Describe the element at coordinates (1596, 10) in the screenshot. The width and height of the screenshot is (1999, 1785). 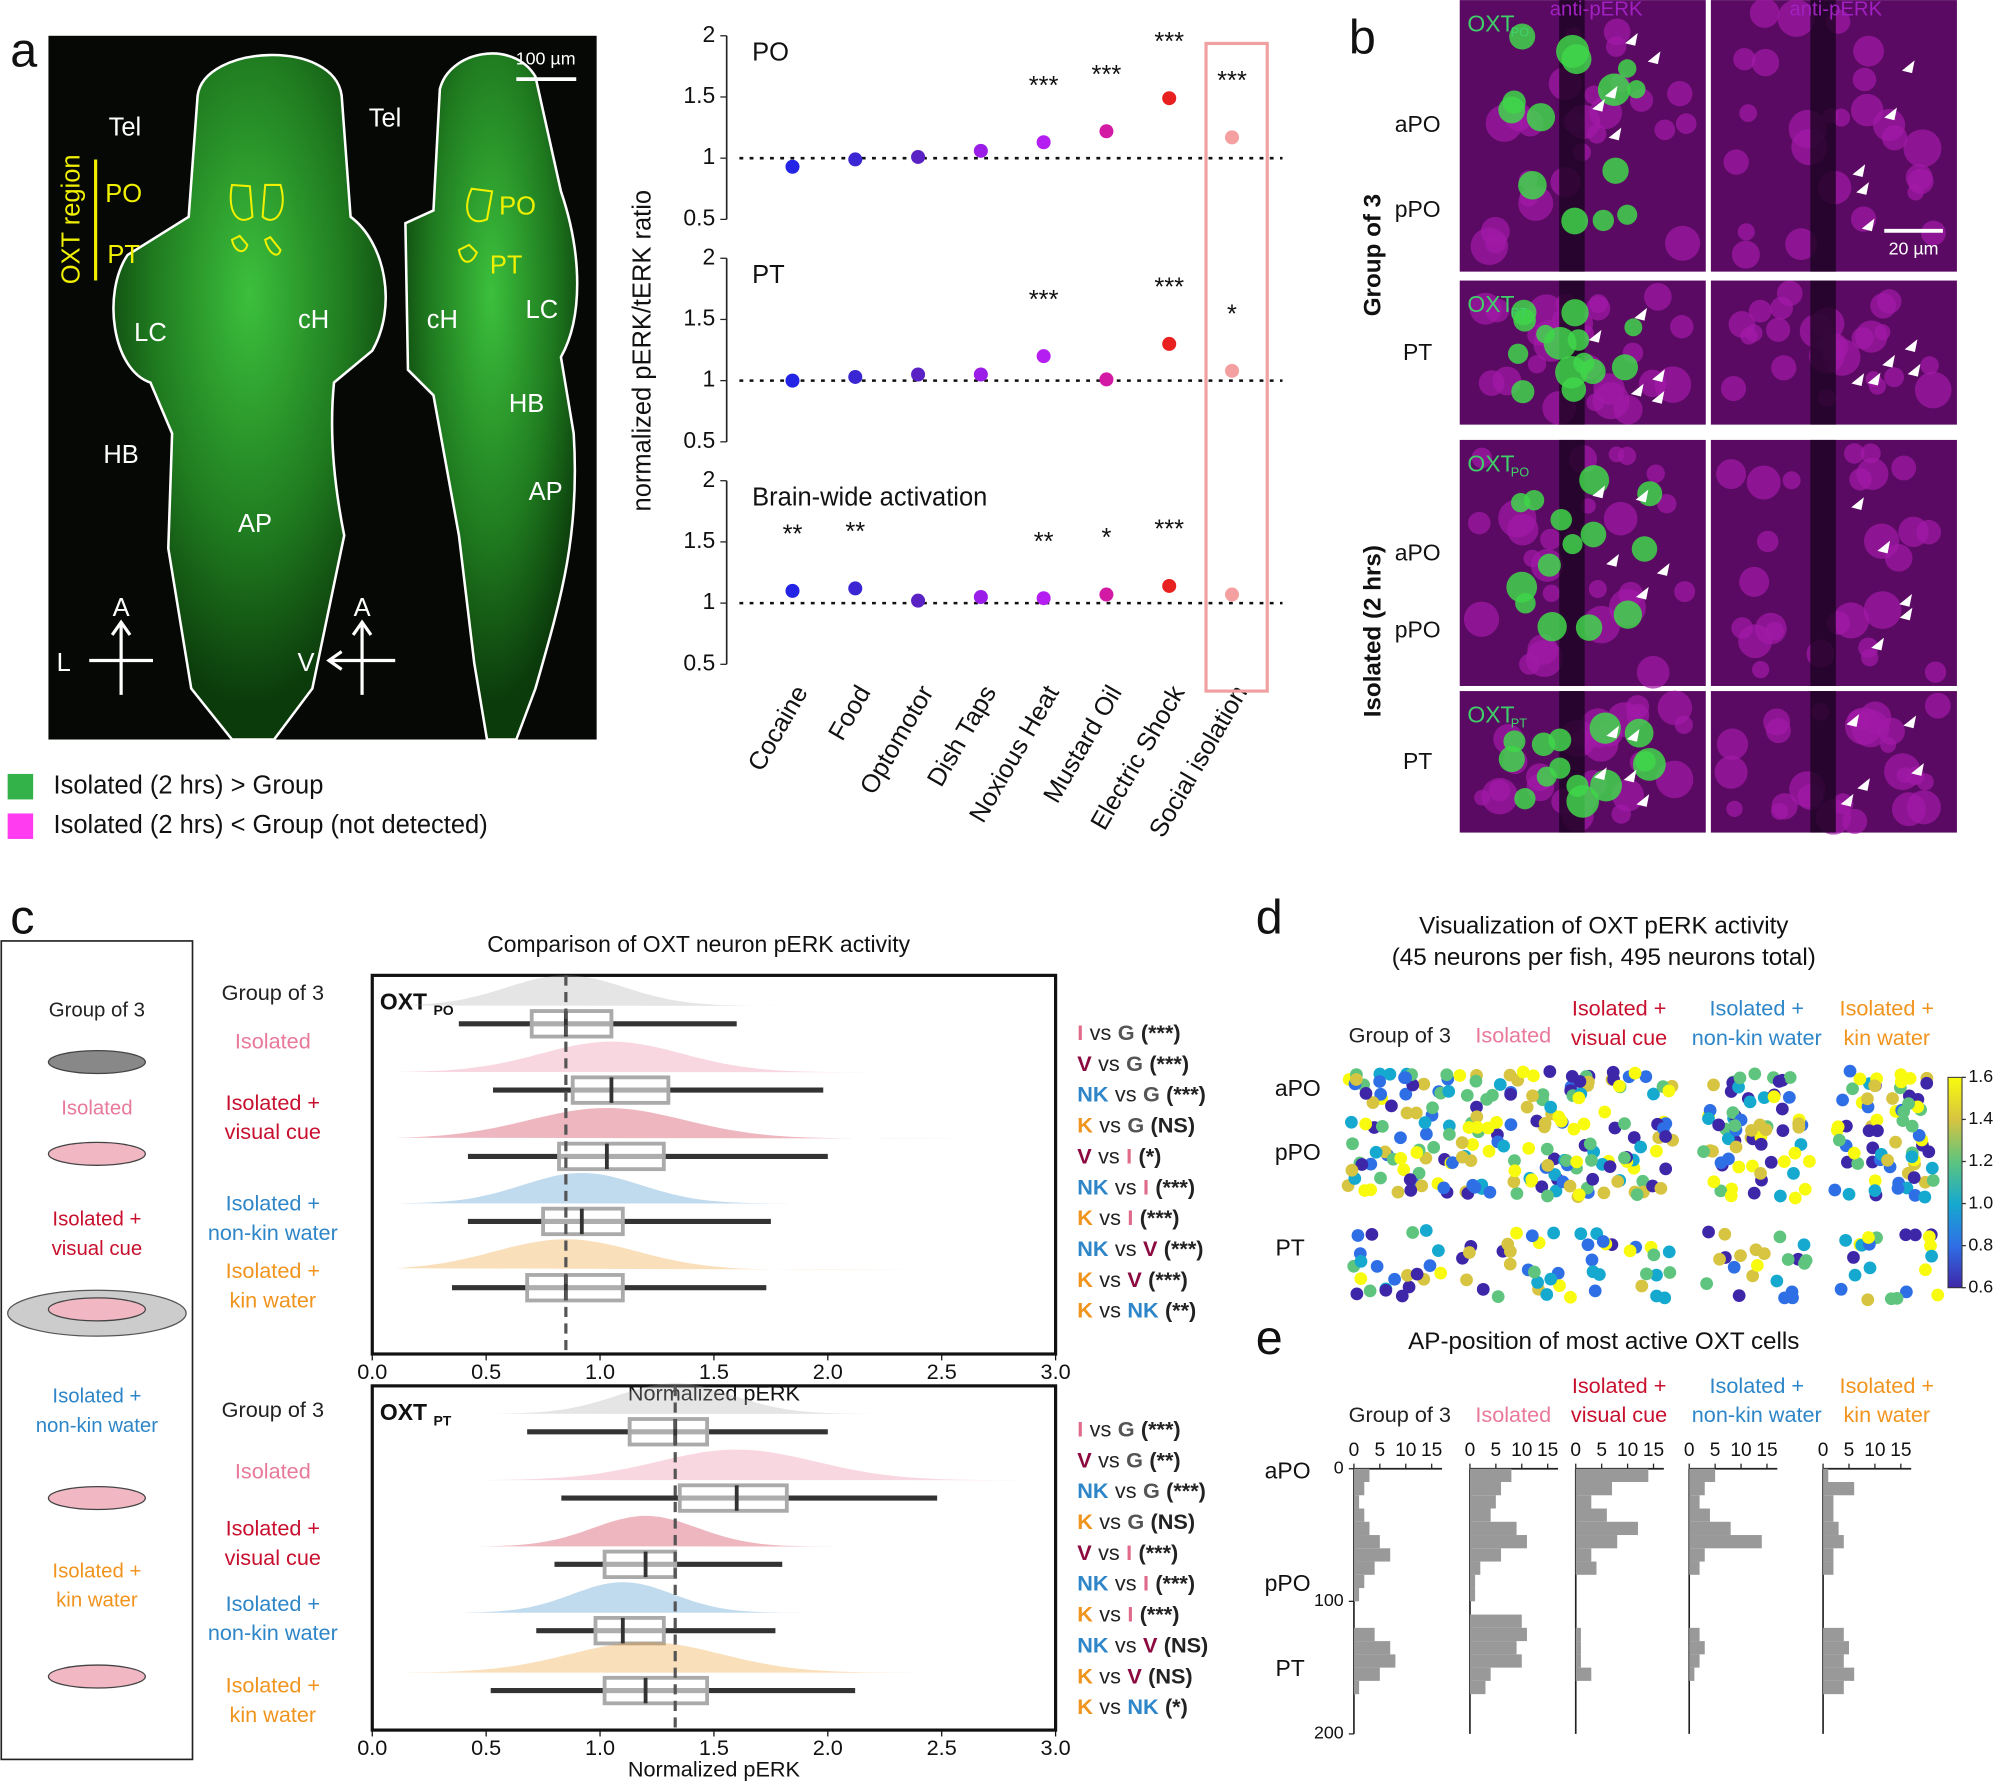
I see `column-title: anti-pERK` at that location.